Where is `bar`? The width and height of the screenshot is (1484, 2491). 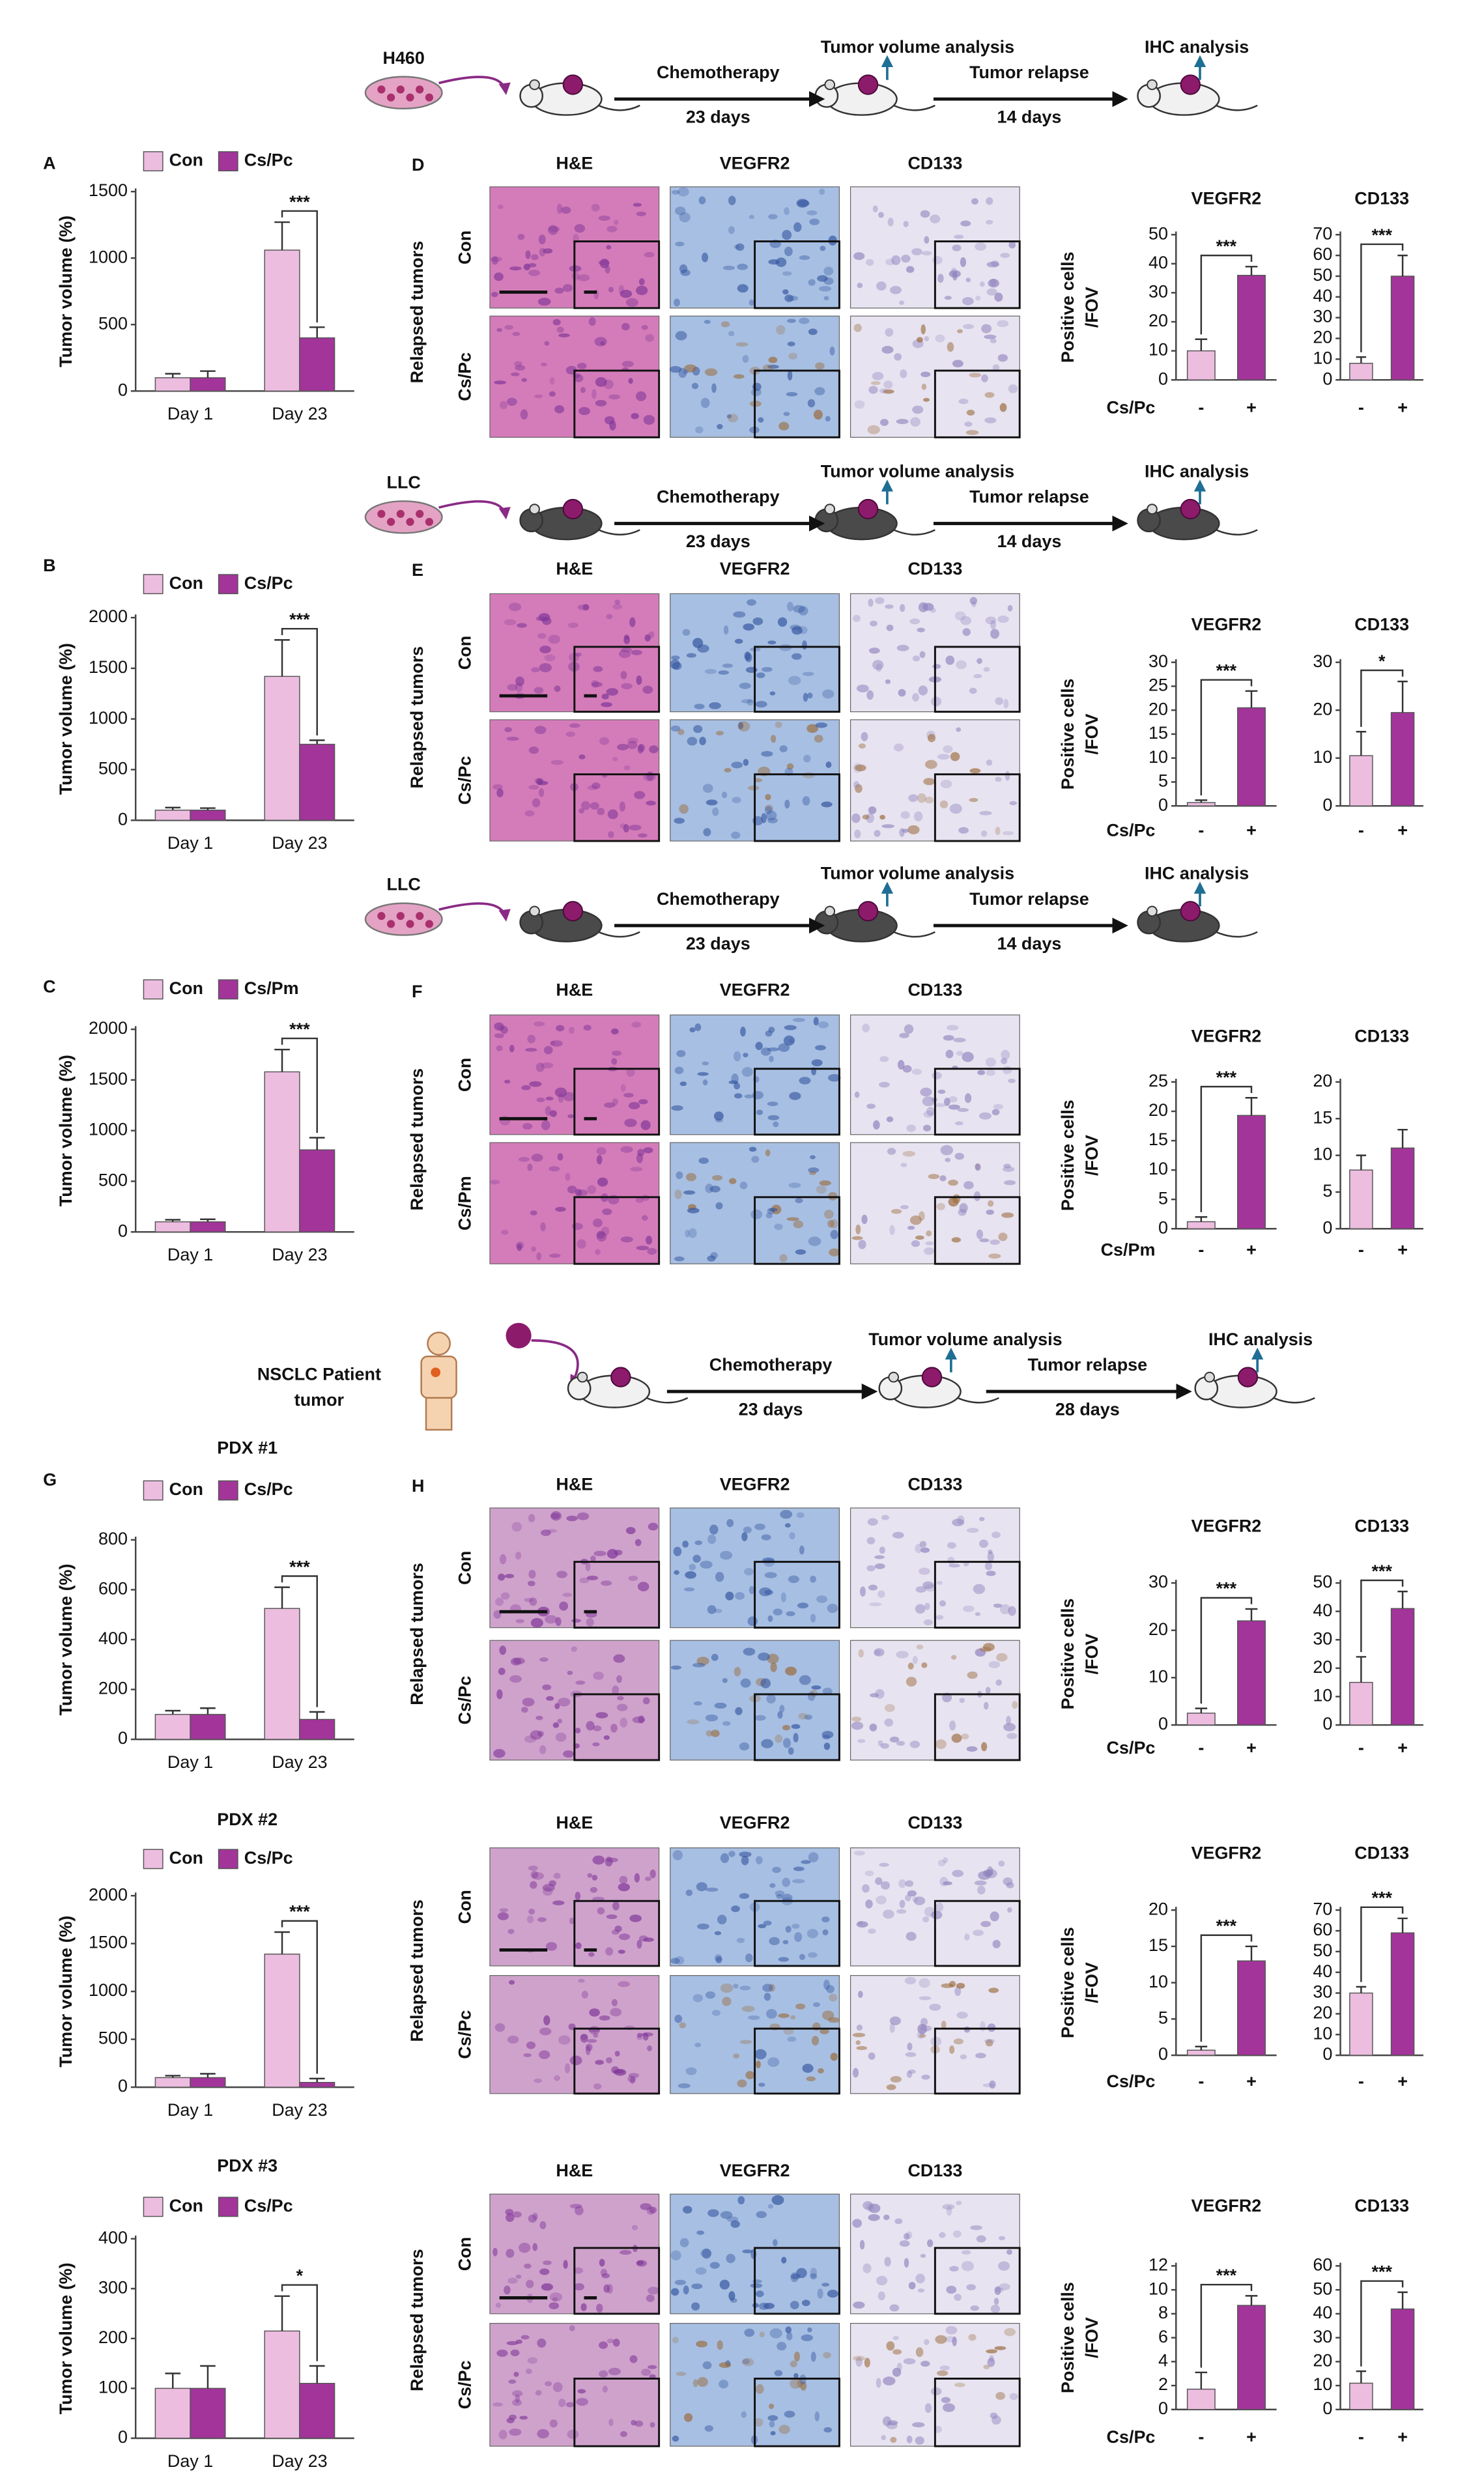 bar is located at coordinates (282, 2021).